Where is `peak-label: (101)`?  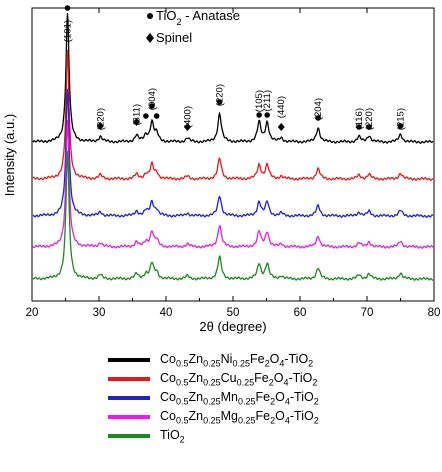
peak-label: (101) is located at coordinates (68, 31).